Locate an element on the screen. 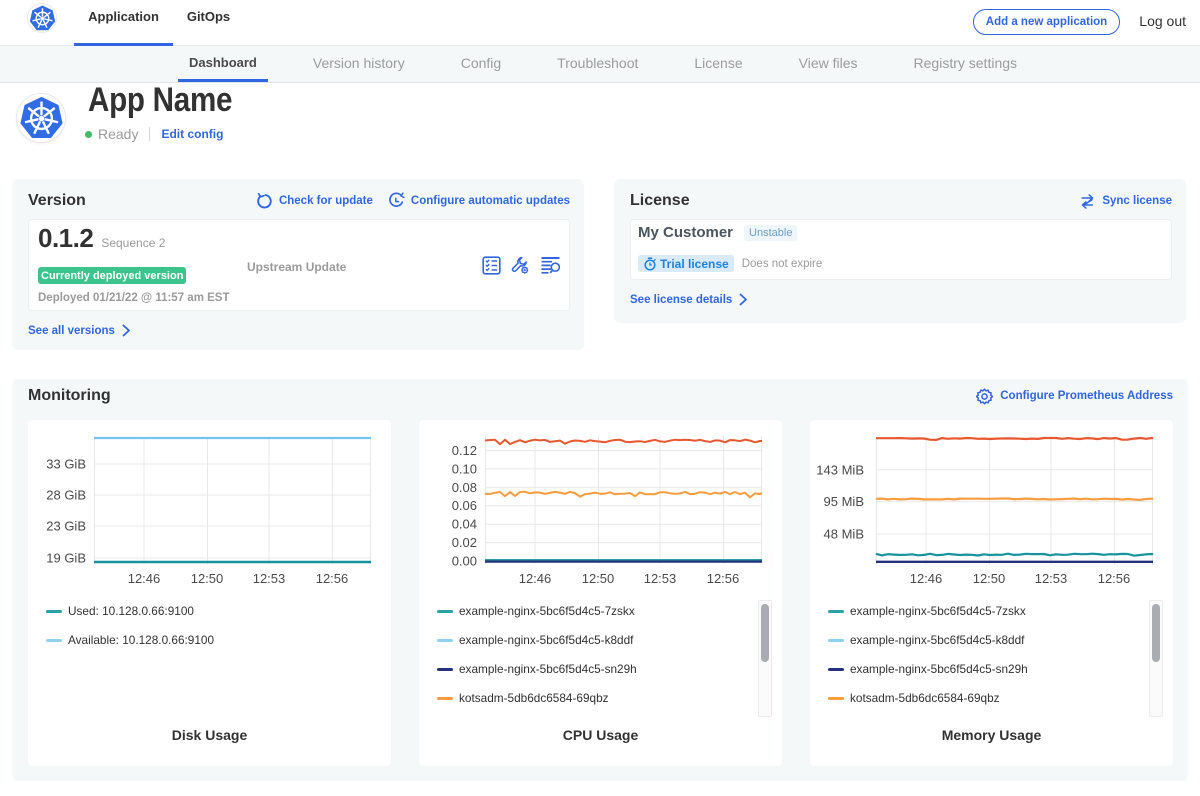  svg-text: 48 MiB is located at coordinates (844, 534).